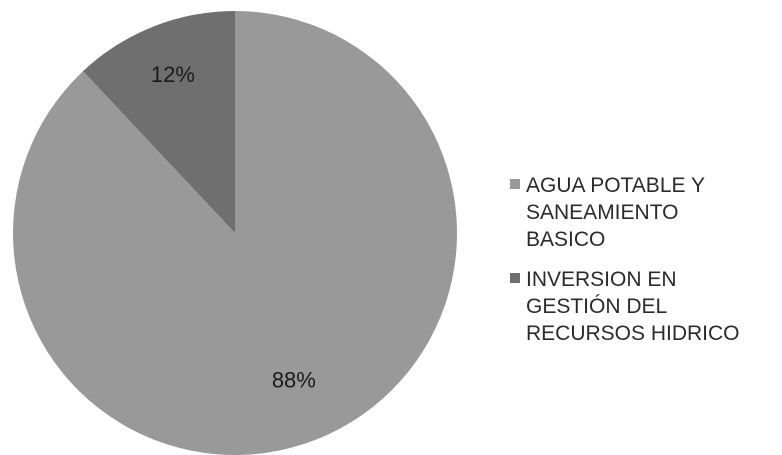 The image size is (782, 455). I want to click on legend-swatch-inversion, so click(515, 278).